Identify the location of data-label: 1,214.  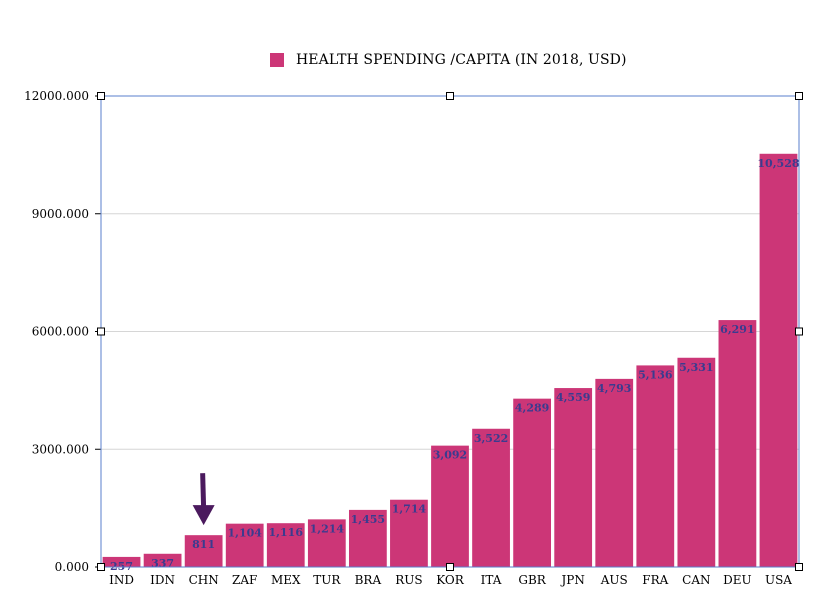
(327, 528).